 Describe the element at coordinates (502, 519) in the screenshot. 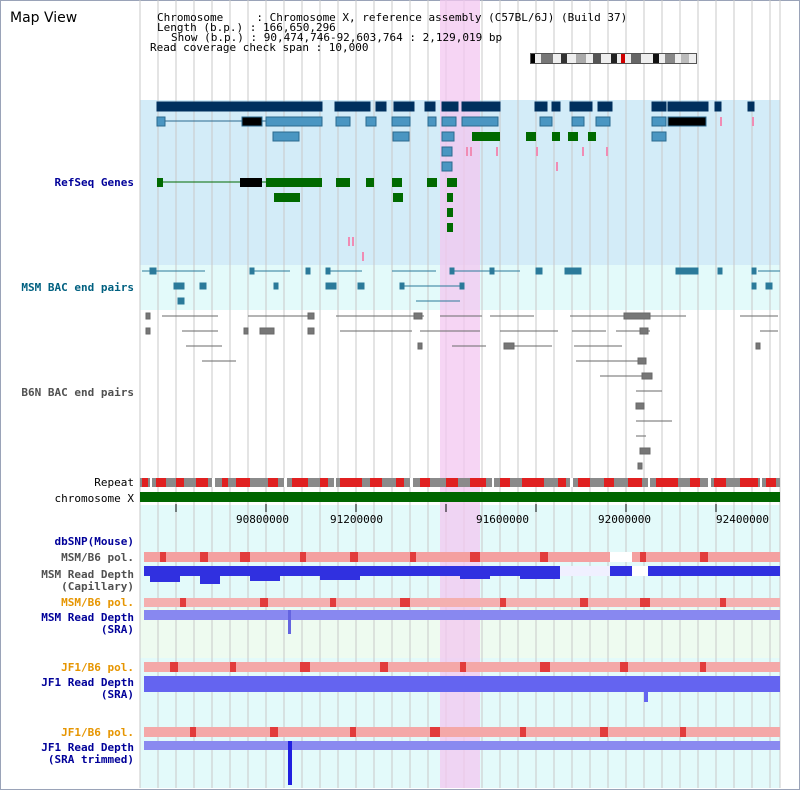

I see `axis-tick-91600000: 91600000` at that location.